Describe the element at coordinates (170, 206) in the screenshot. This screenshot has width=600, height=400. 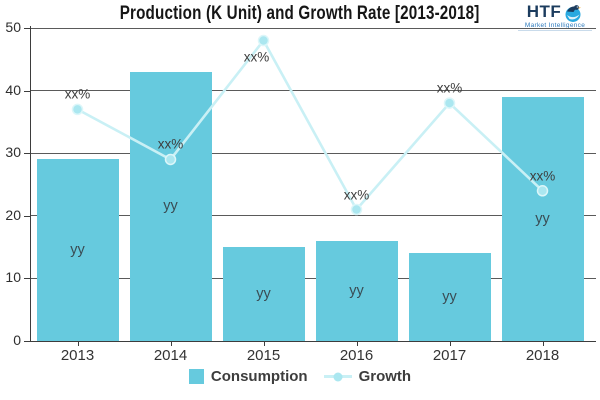
I see `bar-label-2014: yy` at that location.